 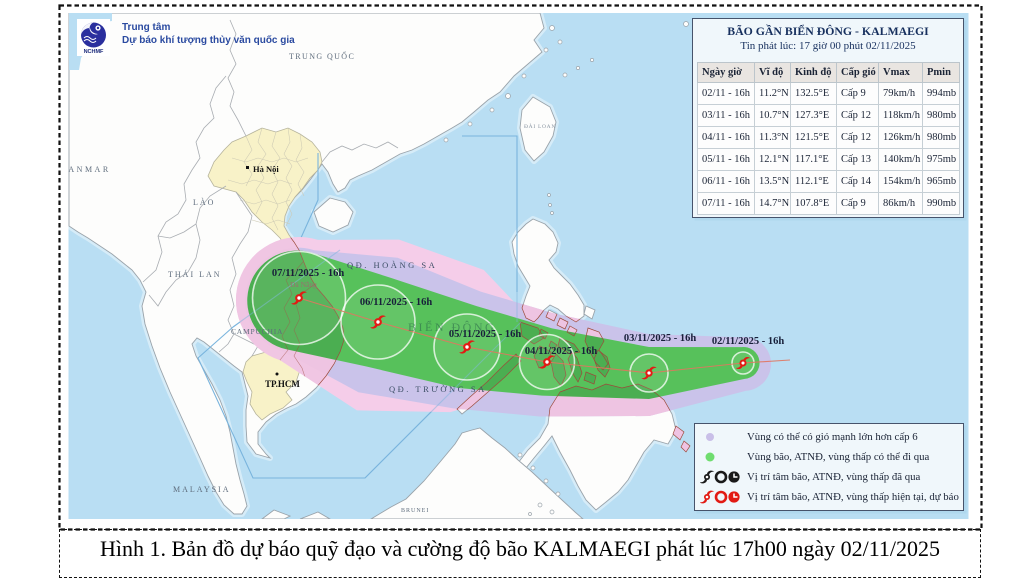 What do you see at coordinates (195, 274) in the screenshot?
I see `svg-text: THÁI LAN` at bounding box center [195, 274].